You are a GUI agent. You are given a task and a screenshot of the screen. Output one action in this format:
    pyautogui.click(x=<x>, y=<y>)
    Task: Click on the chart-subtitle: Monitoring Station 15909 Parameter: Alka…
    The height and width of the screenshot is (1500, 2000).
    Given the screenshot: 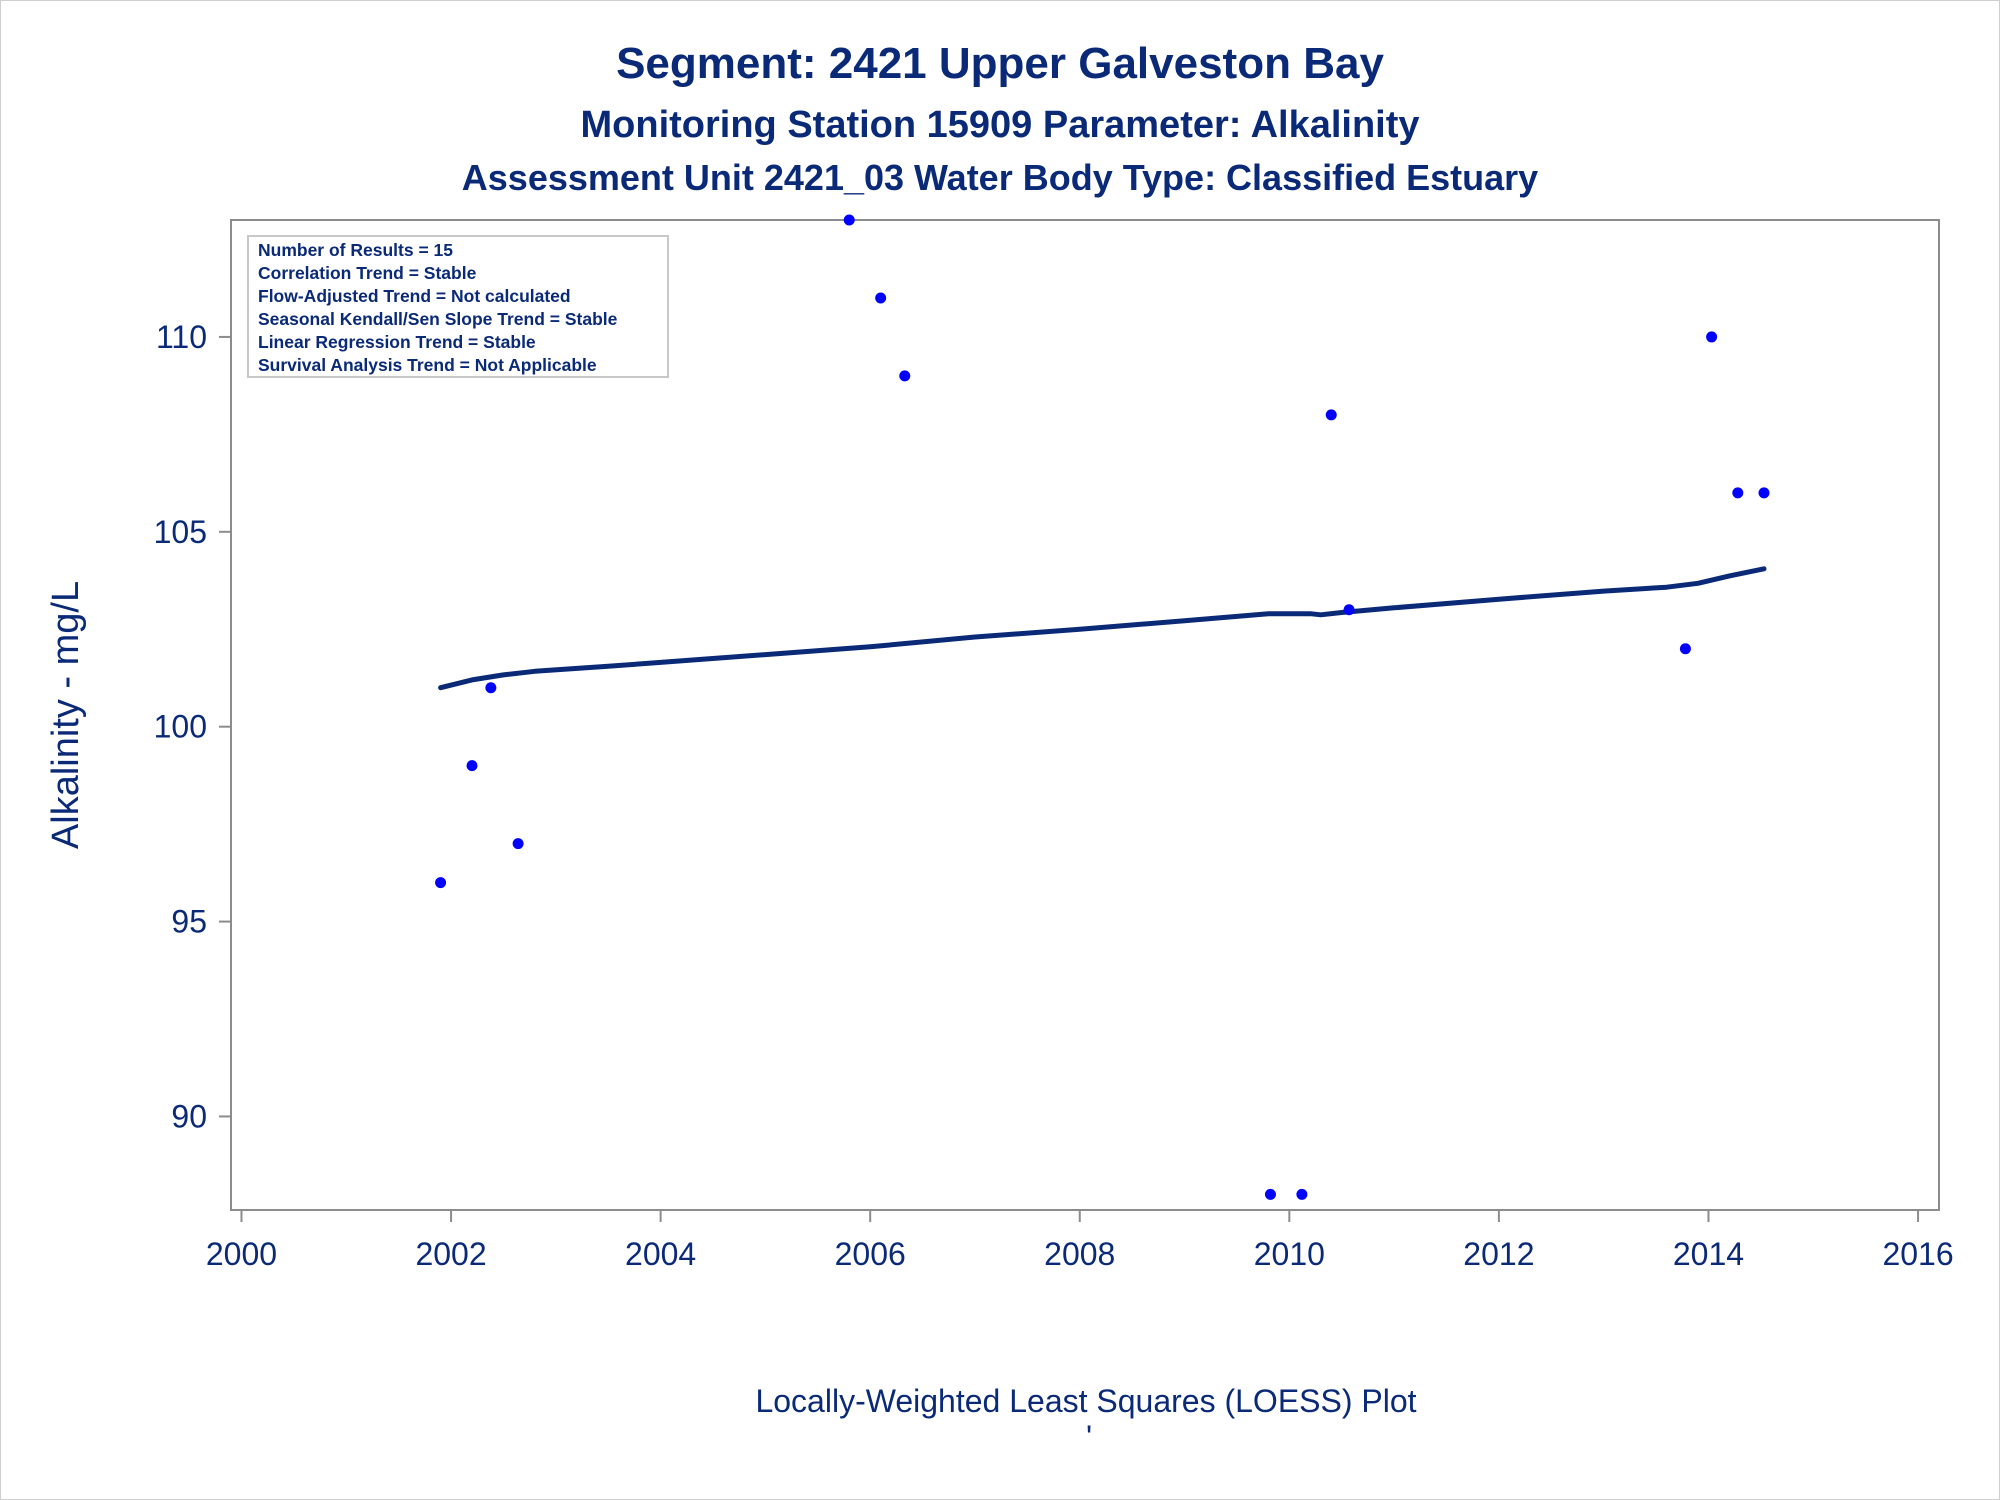 What is the action you would take?
    pyautogui.click(x=999, y=125)
    